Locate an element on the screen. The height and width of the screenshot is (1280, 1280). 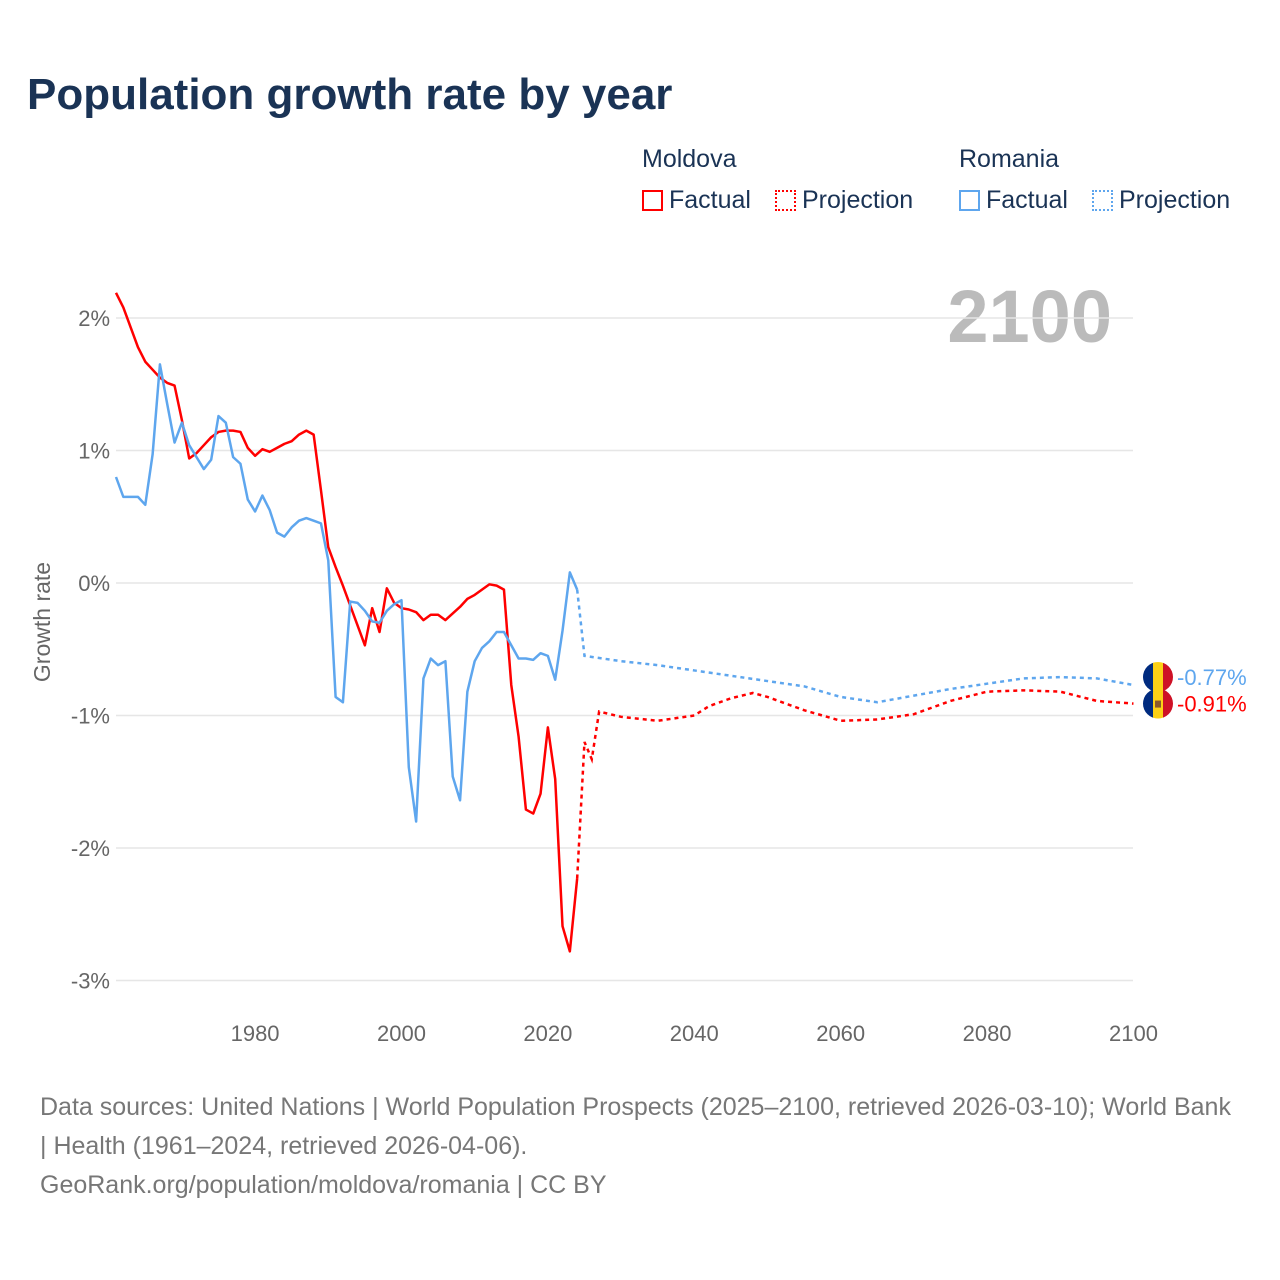
legend-romania-projection: Projection is located at coordinates (1161, 200).